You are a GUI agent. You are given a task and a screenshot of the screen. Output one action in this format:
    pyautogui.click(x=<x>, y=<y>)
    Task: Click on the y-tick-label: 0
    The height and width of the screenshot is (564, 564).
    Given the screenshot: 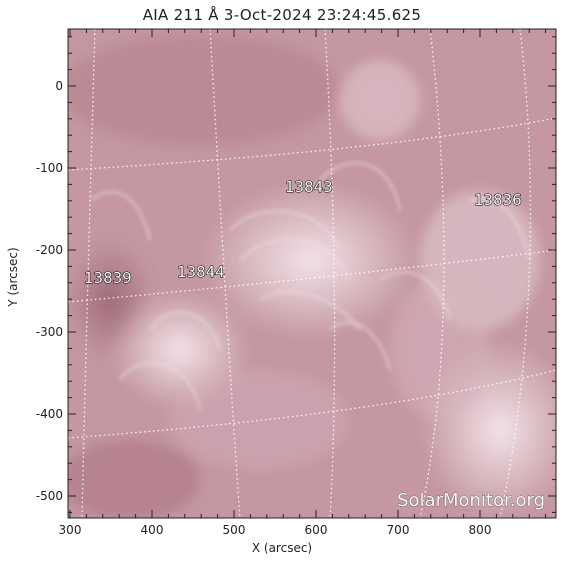 What is the action you would take?
    pyautogui.click(x=59, y=86)
    